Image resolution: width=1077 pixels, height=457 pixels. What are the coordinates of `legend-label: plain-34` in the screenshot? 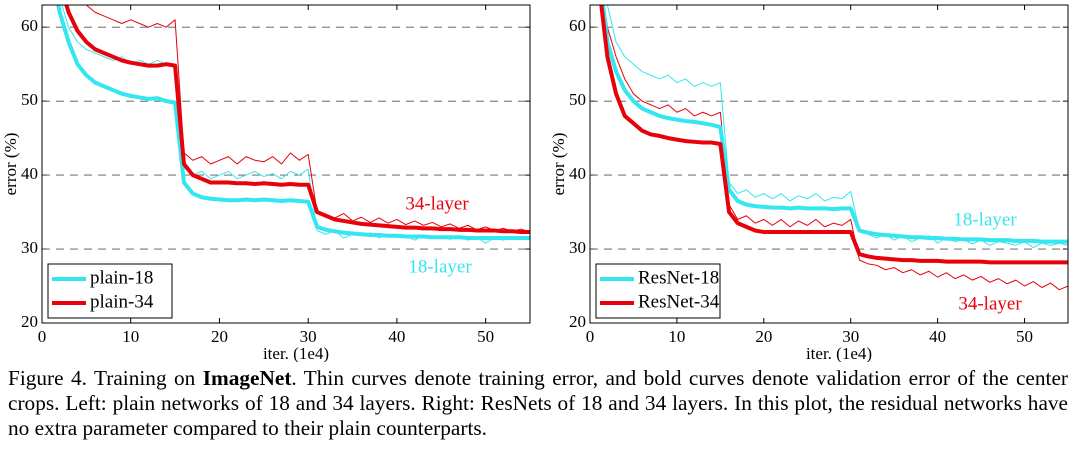 It's located at (122, 301).